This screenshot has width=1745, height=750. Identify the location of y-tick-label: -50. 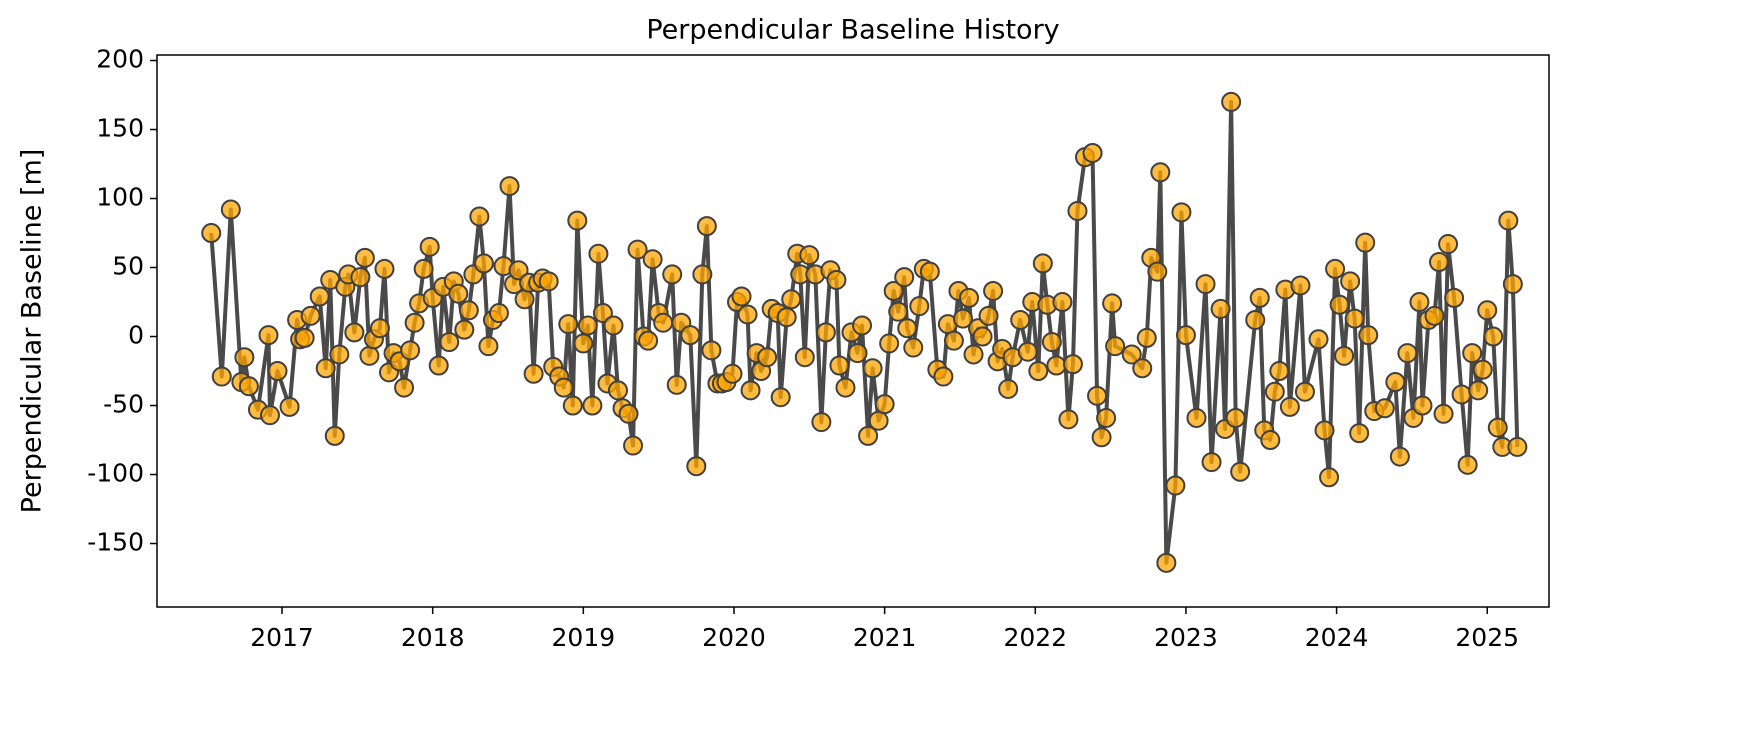
(123, 404).